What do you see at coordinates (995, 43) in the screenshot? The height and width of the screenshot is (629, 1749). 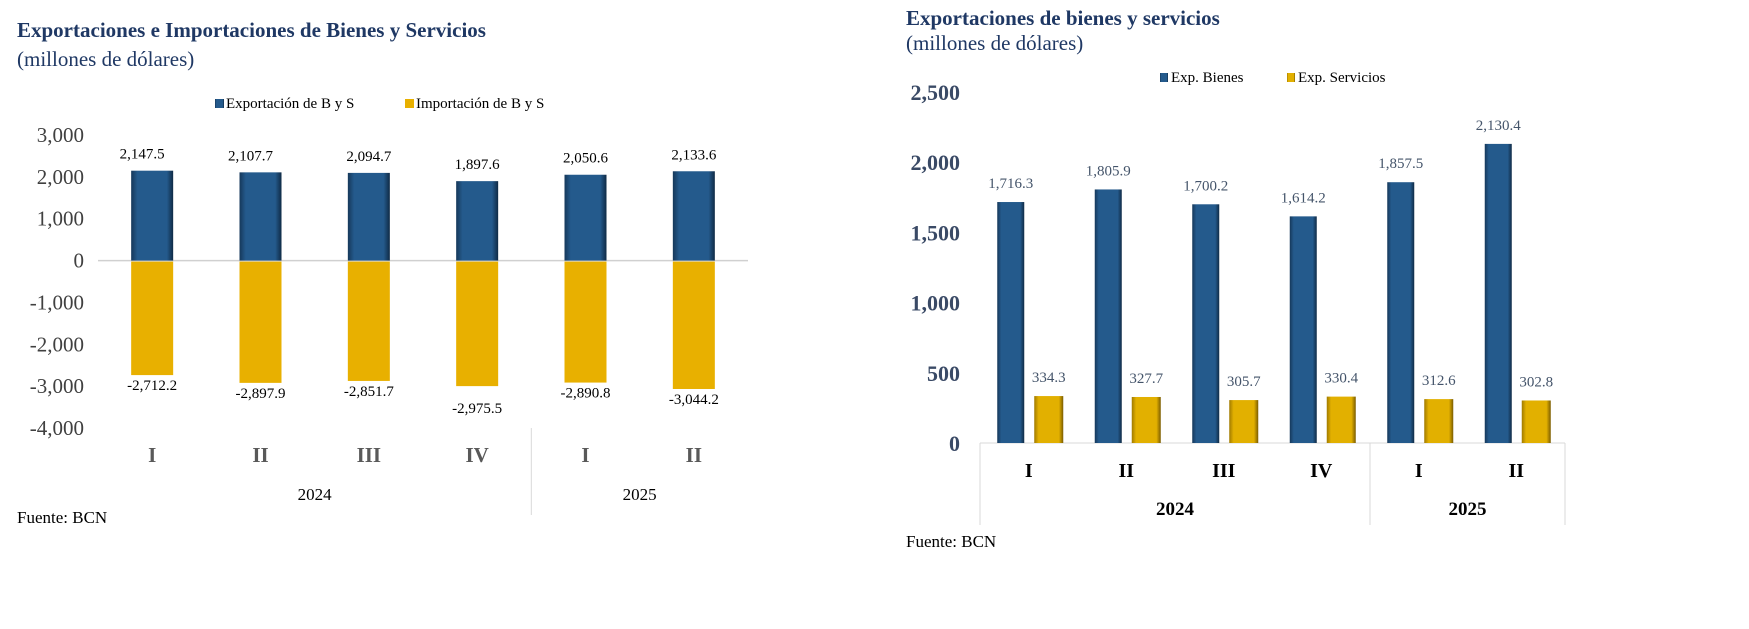 I see `right-chart-subtitle: (millones de dólares)` at bounding box center [995, 43].